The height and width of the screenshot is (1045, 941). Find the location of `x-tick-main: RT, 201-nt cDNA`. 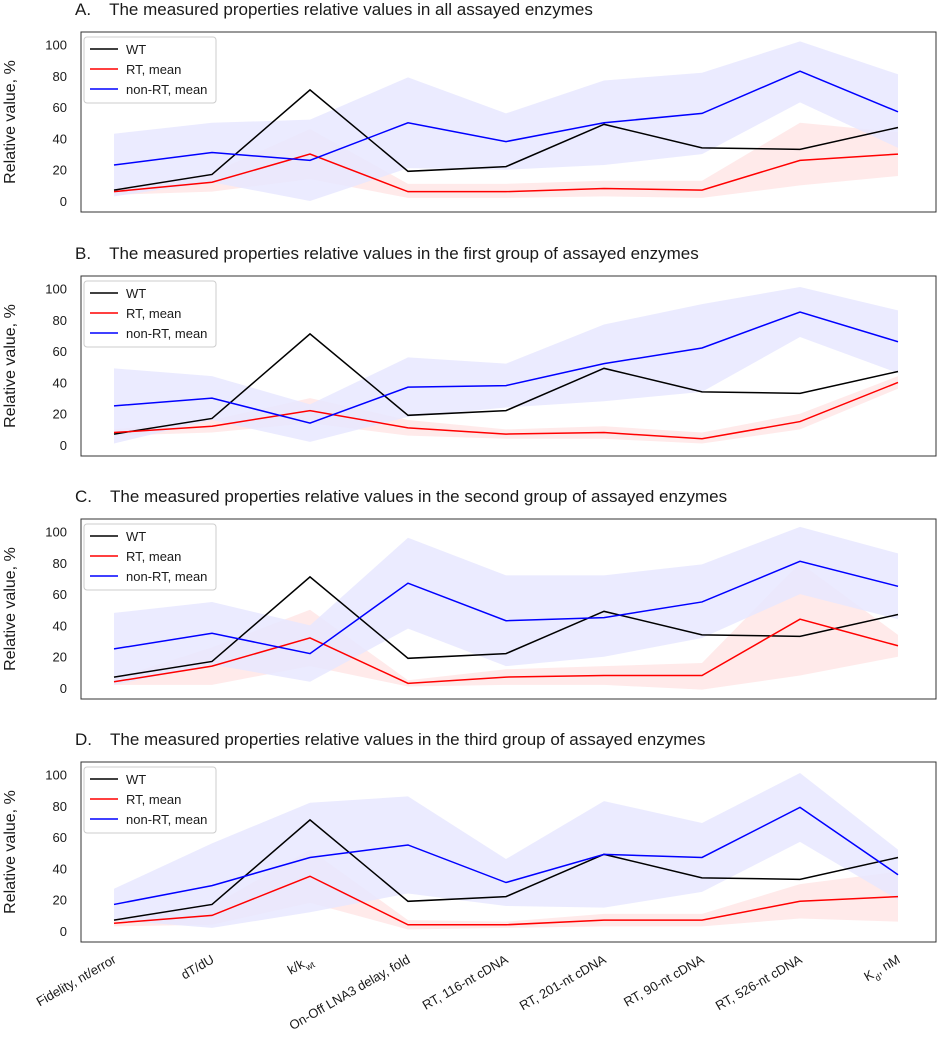

x-tick-main: RT, 201-nt cDNA is located at coordinates (563, 982).